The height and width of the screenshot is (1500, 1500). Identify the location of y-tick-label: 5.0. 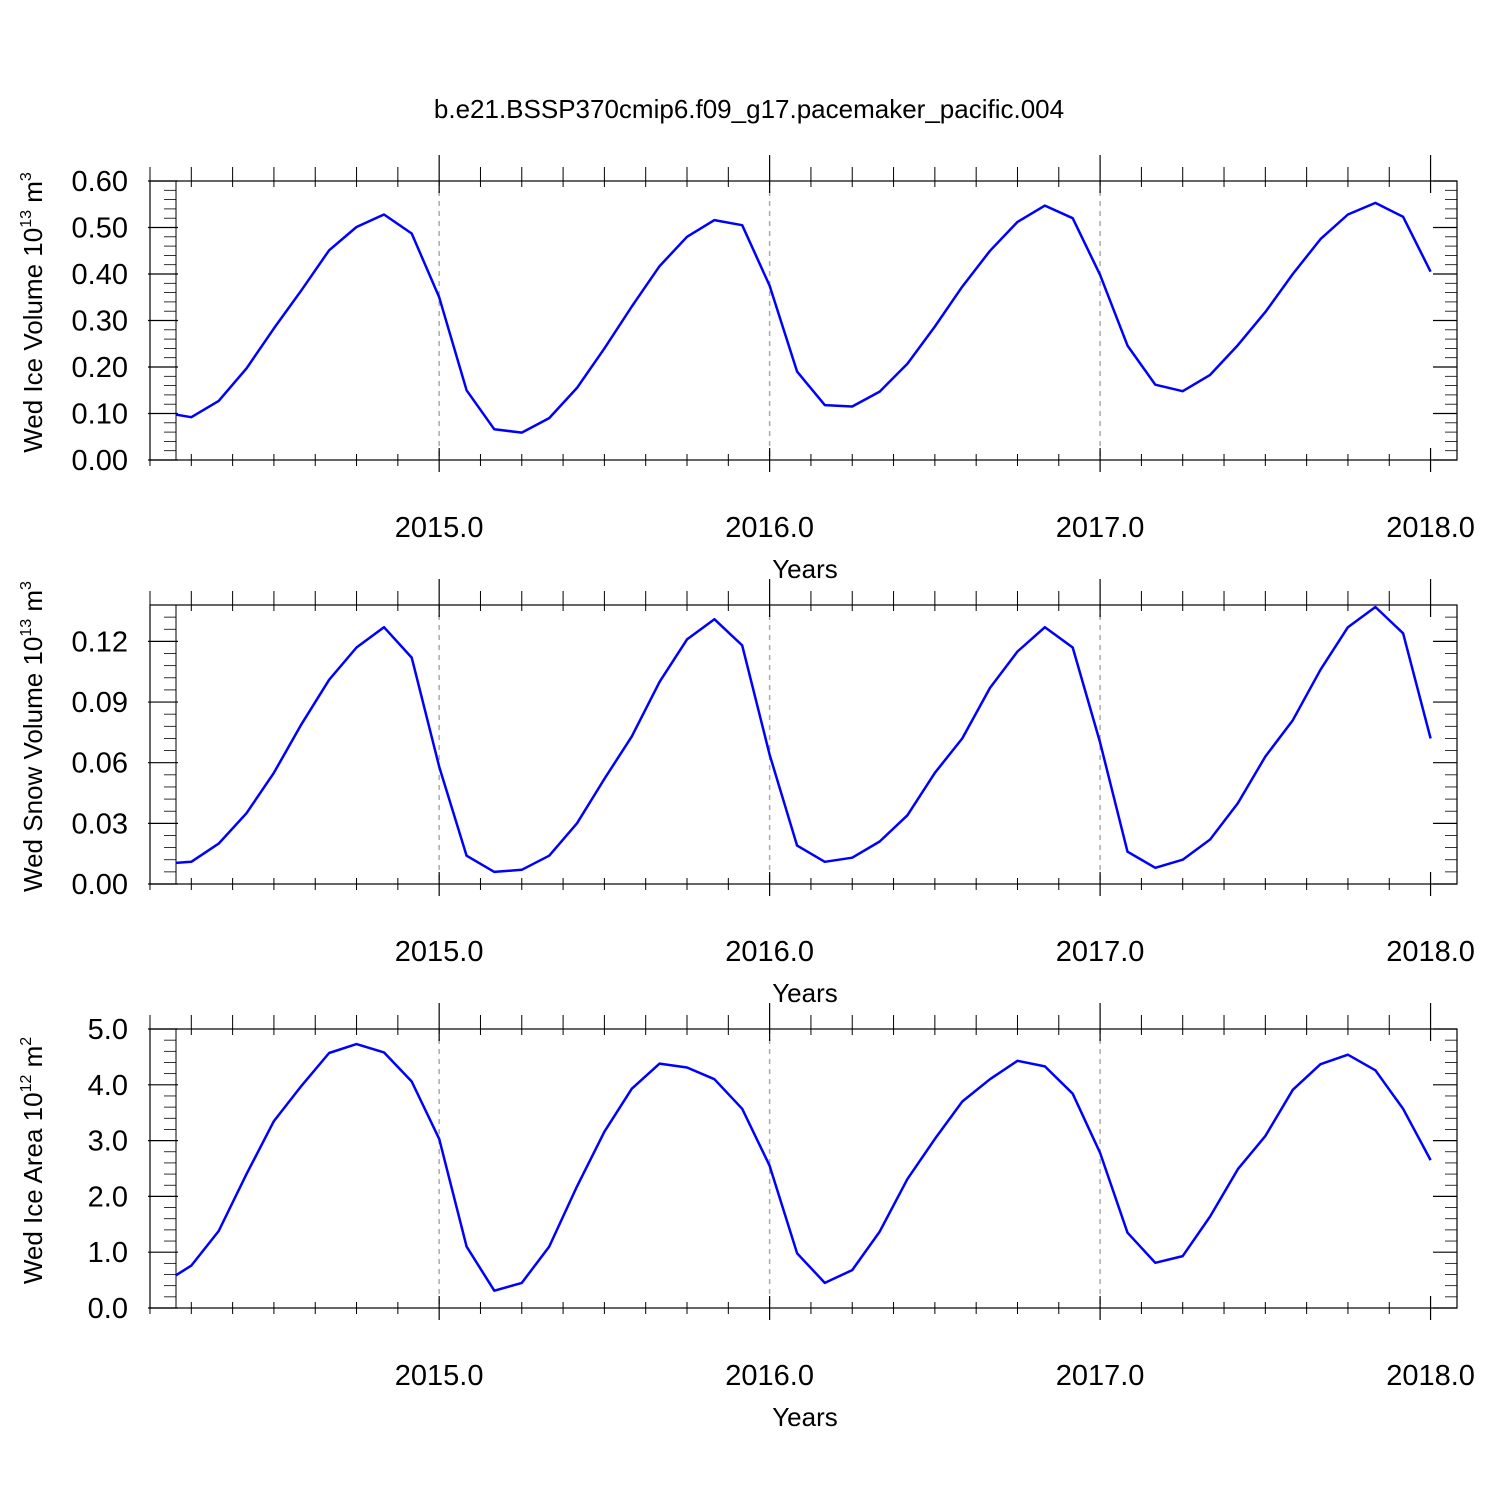
(108, 1030).